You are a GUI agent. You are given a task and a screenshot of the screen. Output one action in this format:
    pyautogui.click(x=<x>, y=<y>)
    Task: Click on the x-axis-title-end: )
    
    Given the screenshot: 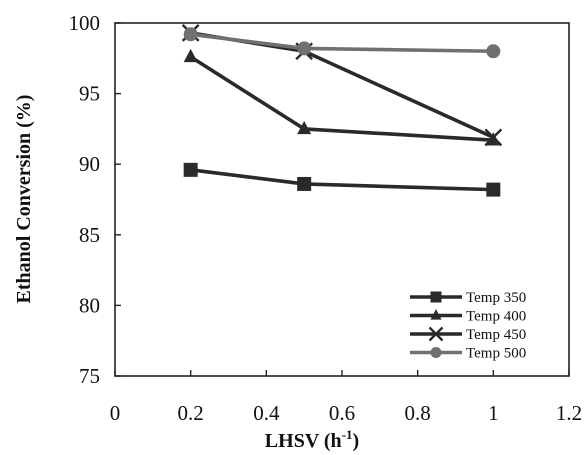 What is the action you would take?
    pyautogui.click(x=356, y=441)
    